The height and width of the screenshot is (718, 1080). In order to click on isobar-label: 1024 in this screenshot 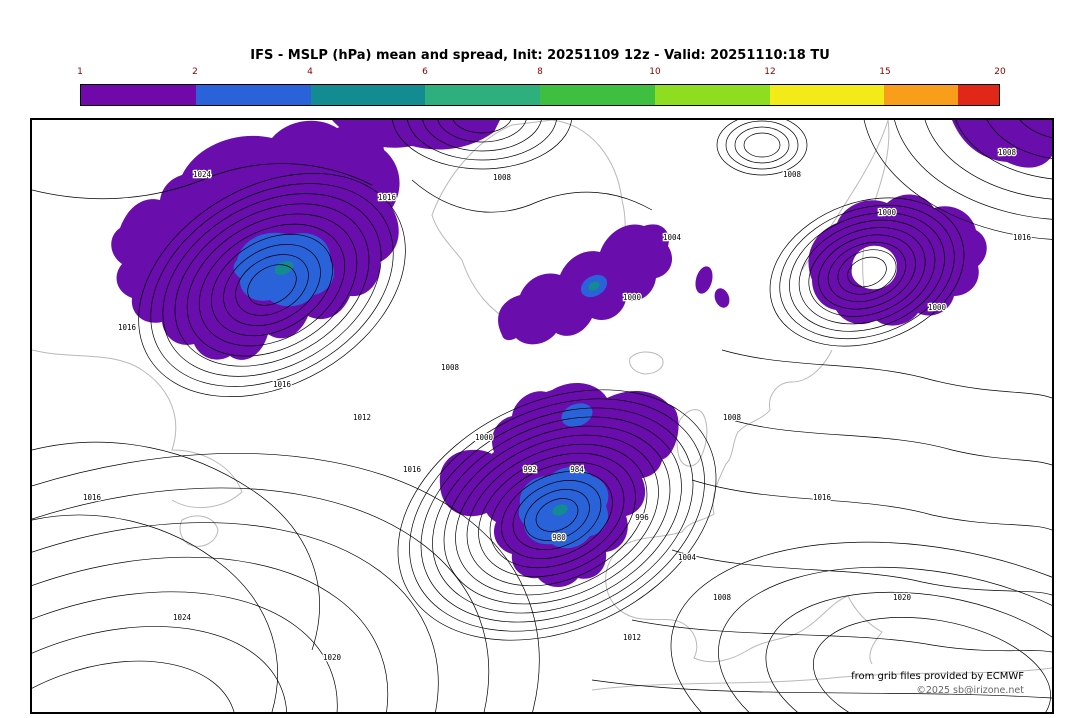, I will do `click(202, 174)`.